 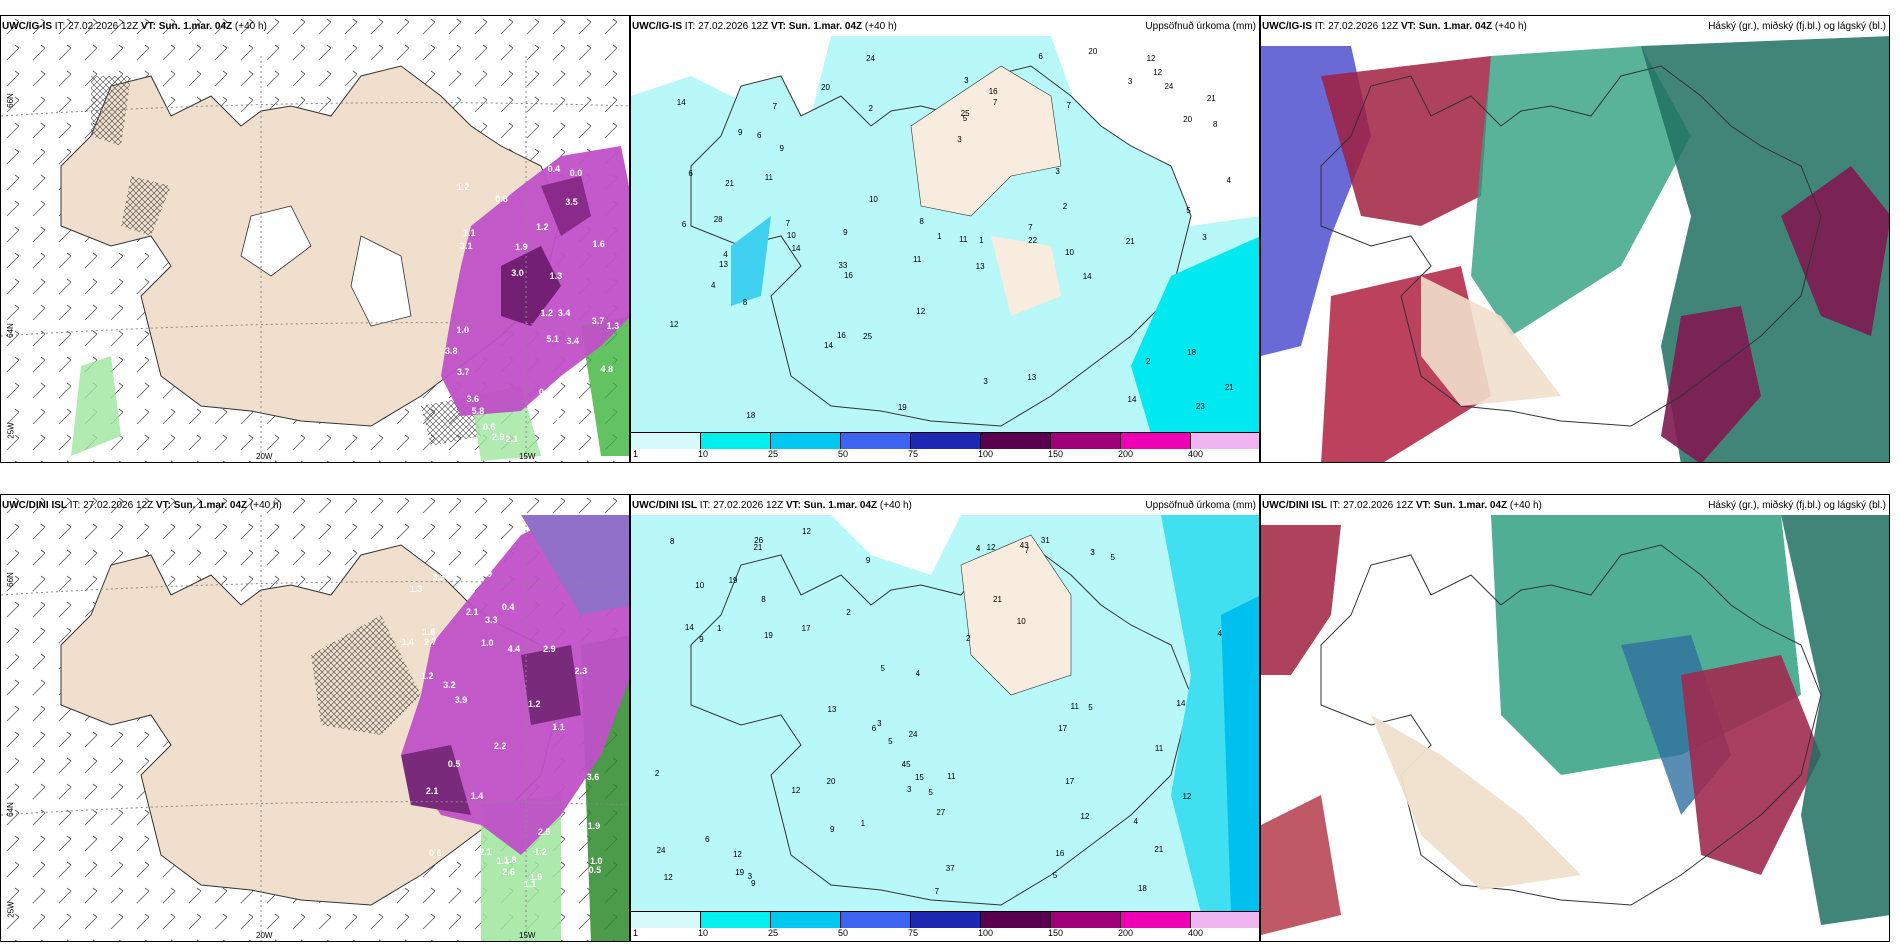 What do you see at coordinates (848, 275) in the screenshot?
I see `precip-value: 16` at bounding box center [848, 275].